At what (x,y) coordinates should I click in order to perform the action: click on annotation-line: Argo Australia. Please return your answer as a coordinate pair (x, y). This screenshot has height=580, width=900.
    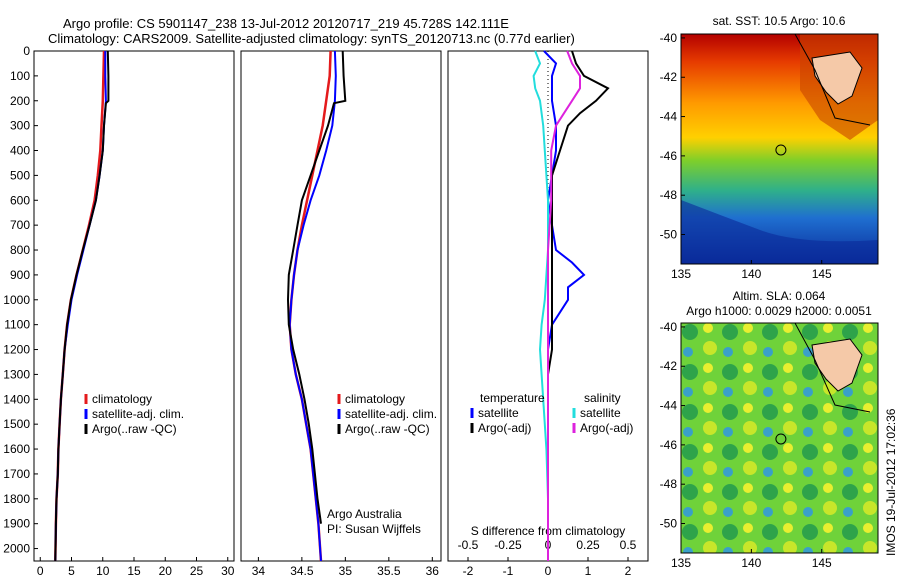
    Looking at the image, I should click on (364, 514).